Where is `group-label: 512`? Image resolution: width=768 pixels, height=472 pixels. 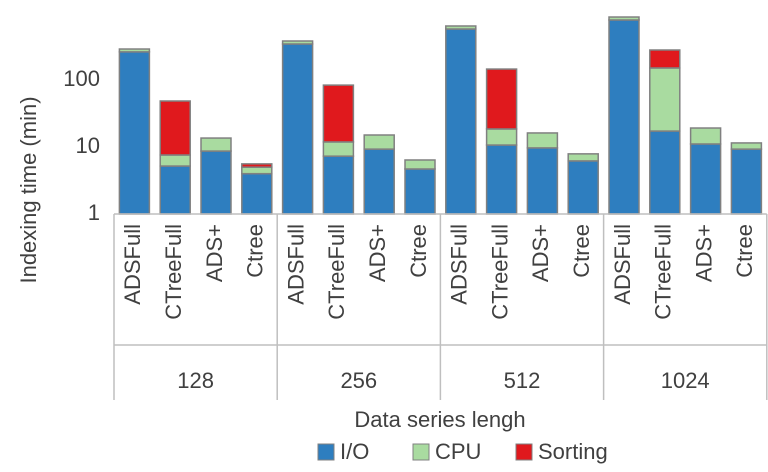
group-label: 512 is located at coordinates (522, 380).